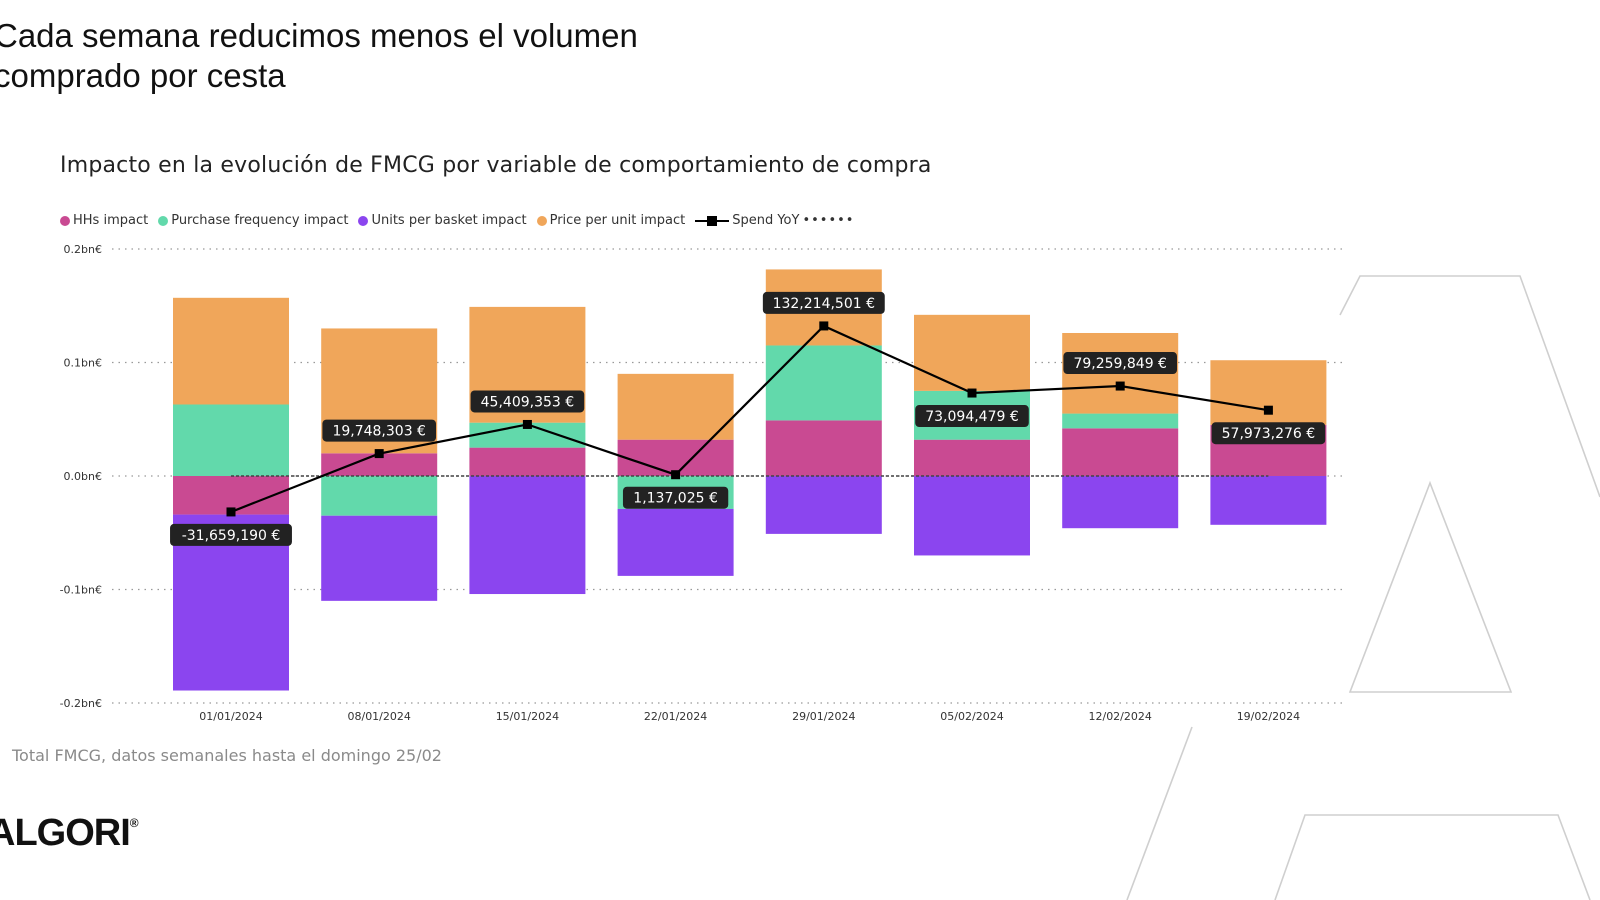 The image size is (1600, 900). I want to click on data-label-text: 19,748,303 €, so click(379, 432).